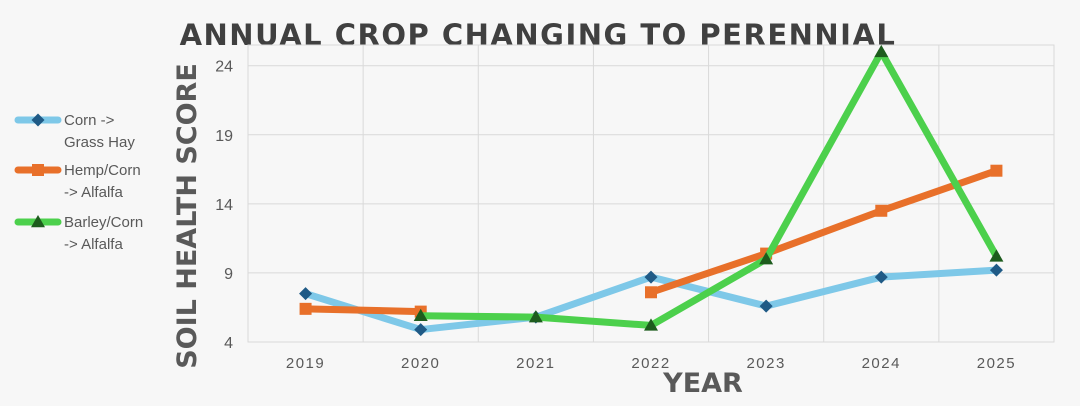 The width and height of the screenshot is (1080, 406). I want to click on y-tick-label: 24, so click(224, 67).